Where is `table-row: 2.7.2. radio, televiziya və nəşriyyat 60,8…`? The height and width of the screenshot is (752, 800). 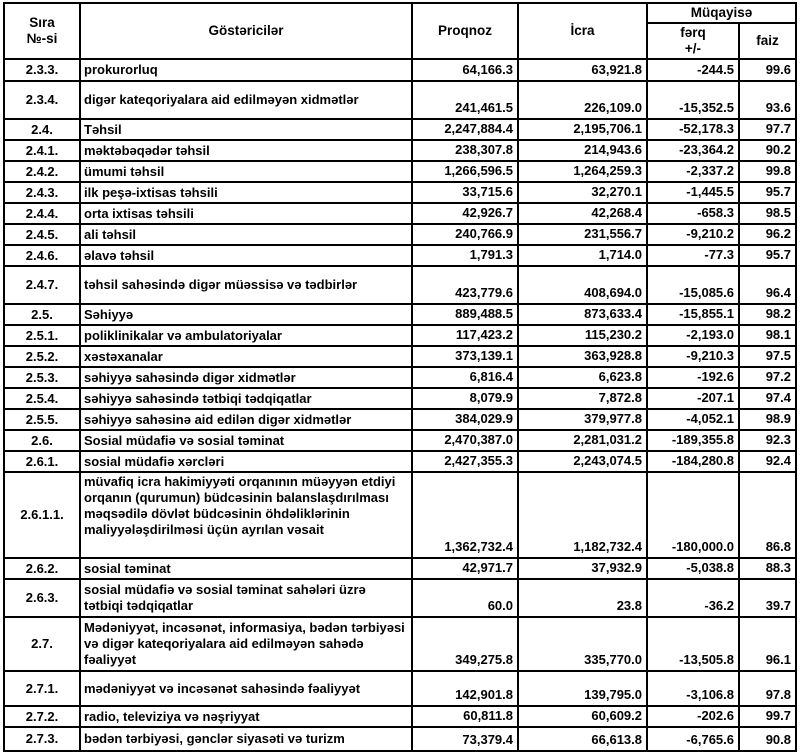
table-row: 2.7.2. radio, televiziya və nəşriyyat 60,8… is located at coordinates (400, 716).